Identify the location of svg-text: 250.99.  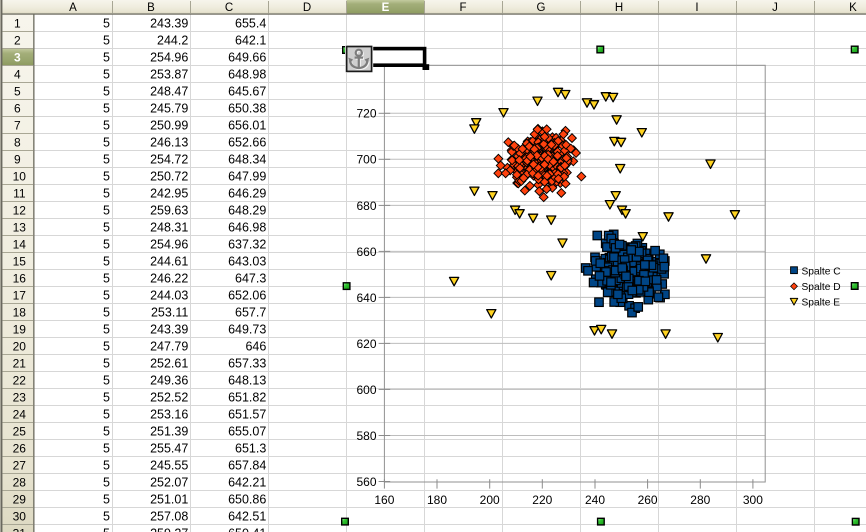
(169, 126).